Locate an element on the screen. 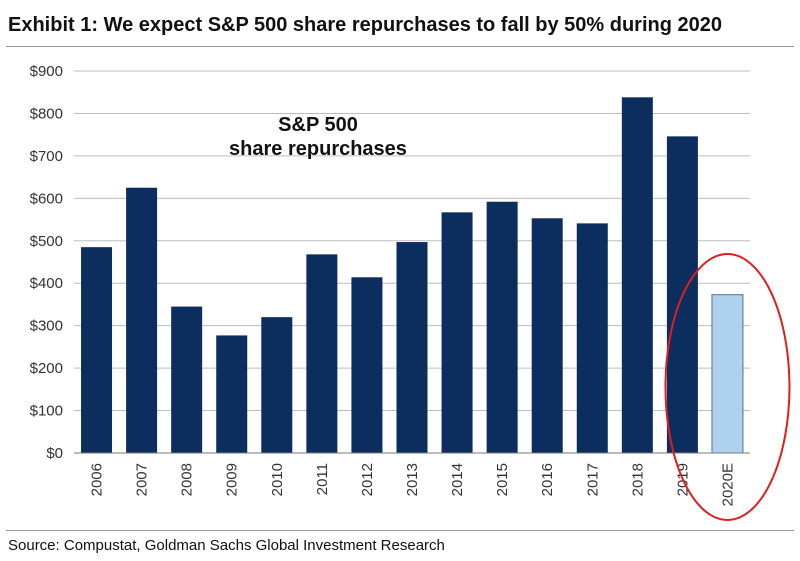 The height and width of the screenshot is (561, 800). x-tick-label: 2010 is located at coordinates (277, 479).